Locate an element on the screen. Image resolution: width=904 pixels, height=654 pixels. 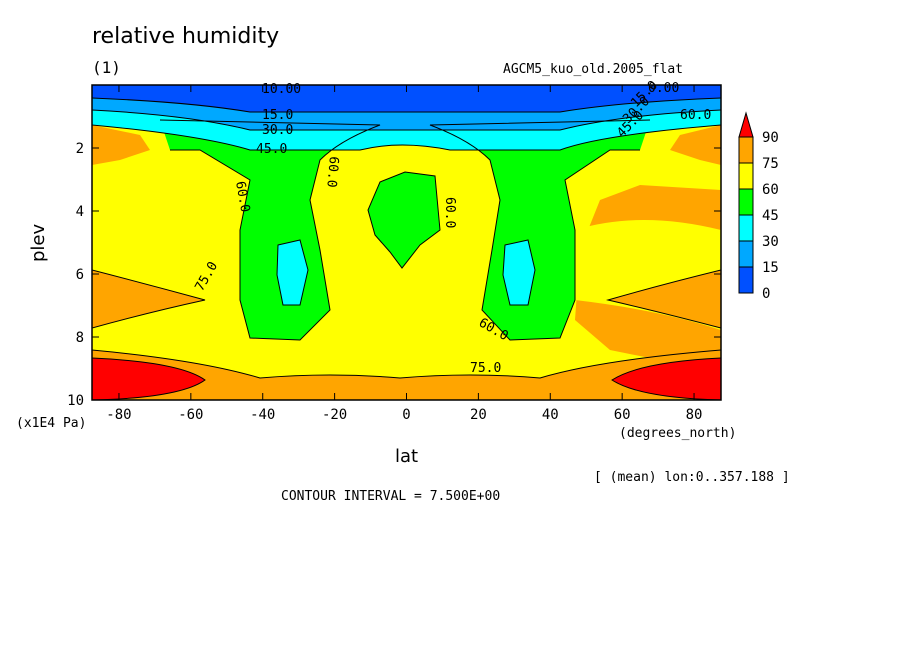
contour-interval: CONTOUR INTERVAL = 7.500E+00 is located at coordinates (391, 496).